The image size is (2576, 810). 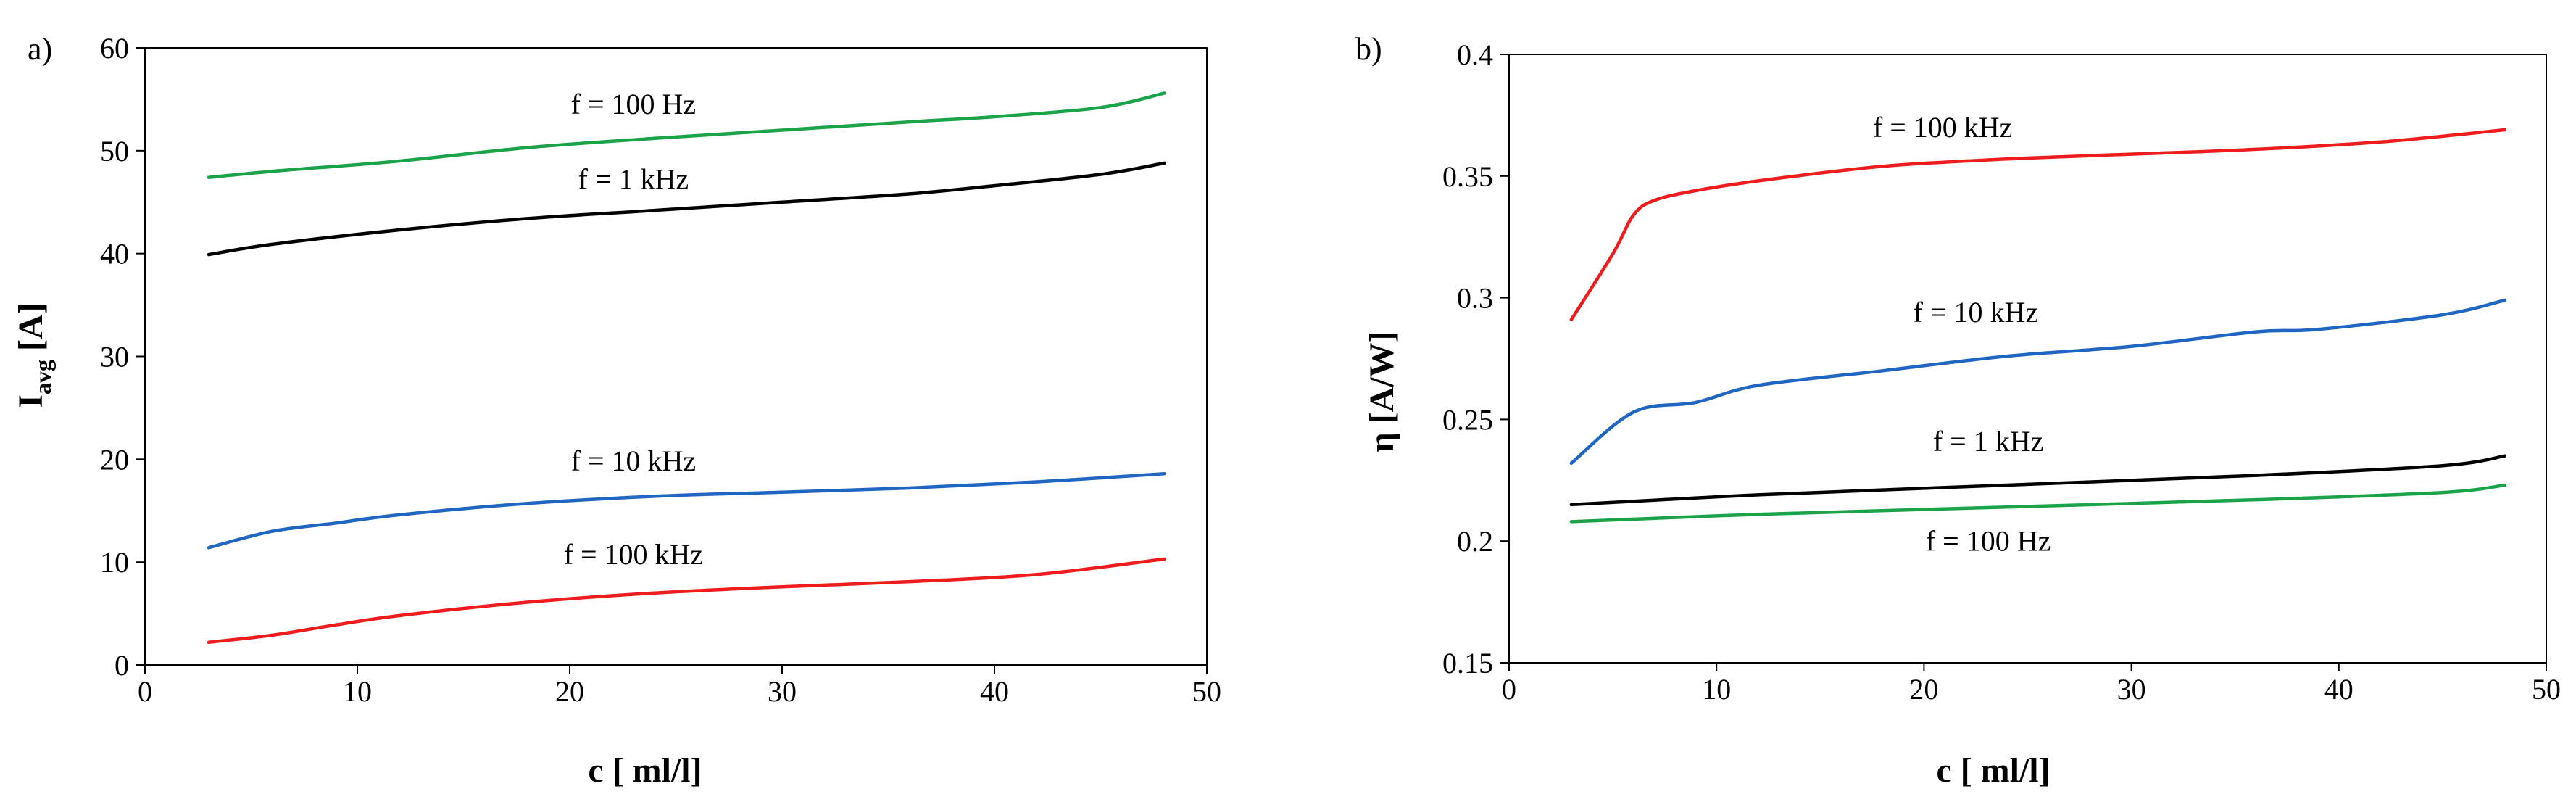 I want to click on y-tick-label: 30, so click(x=114, y=357).